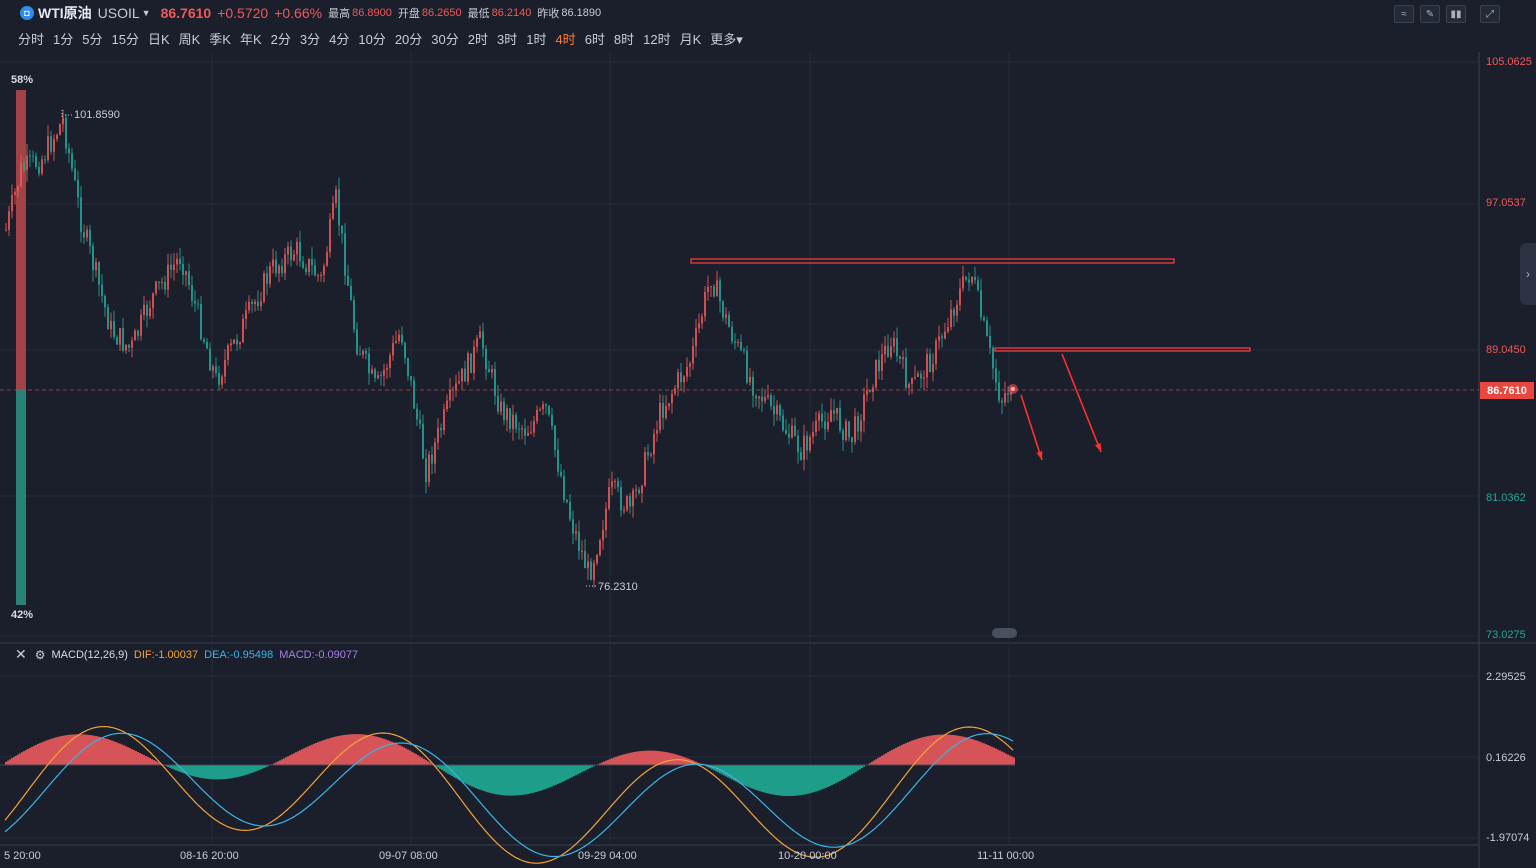 This screenshot has width=1536, height=868. What do you see at coordinates (565, 39) in the screenshot?
I see `period-tab: 4时` at bounding box center [565, 39].